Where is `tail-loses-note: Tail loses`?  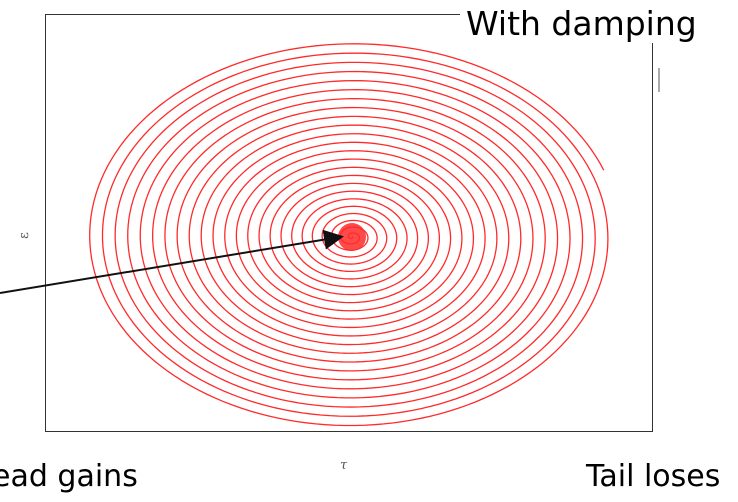
tail-loses-note: Tail loses is located at coordinates (653, 476).